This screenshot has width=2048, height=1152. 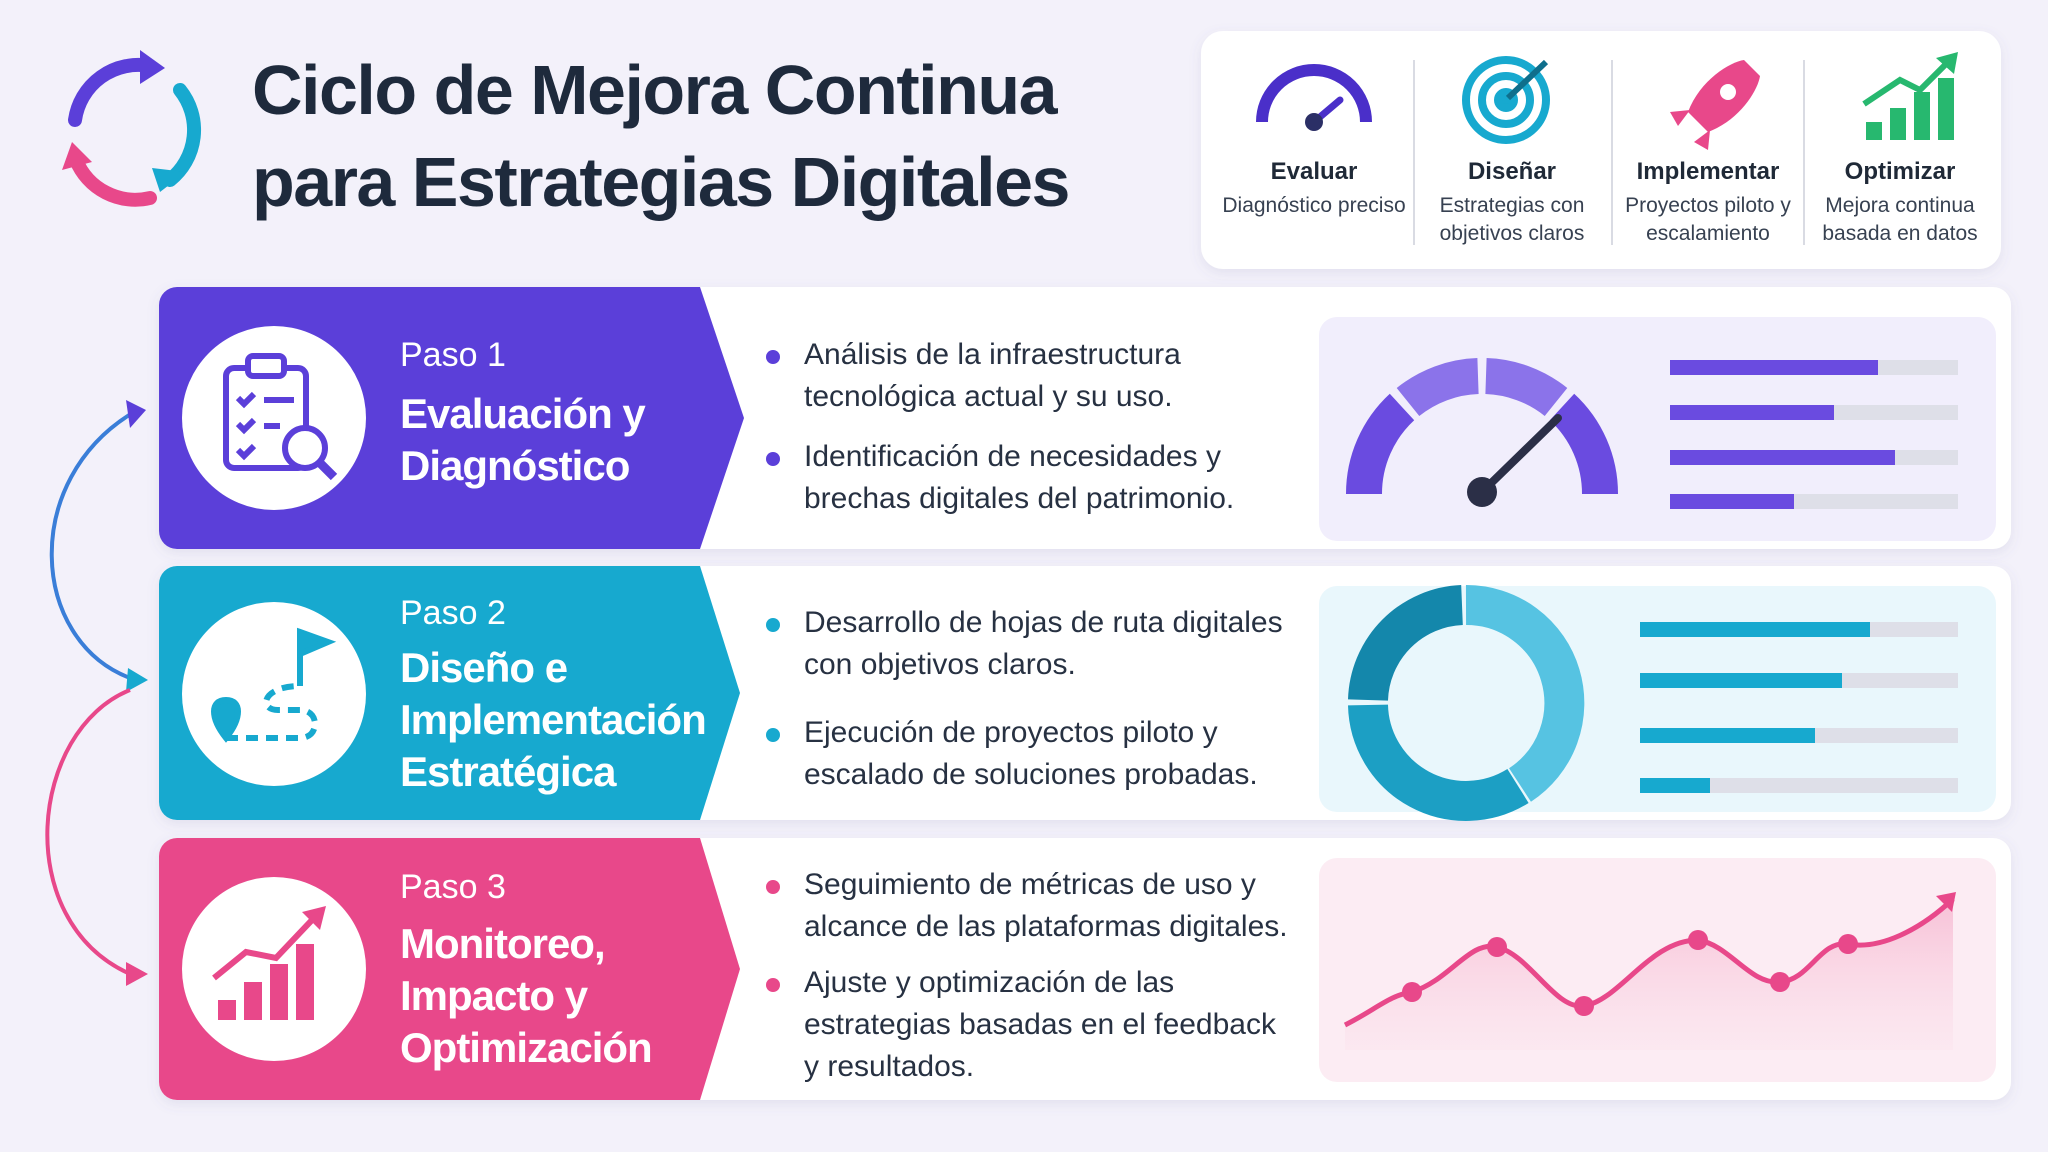 I want to click on target-icon, so click(x=1506, y=100).